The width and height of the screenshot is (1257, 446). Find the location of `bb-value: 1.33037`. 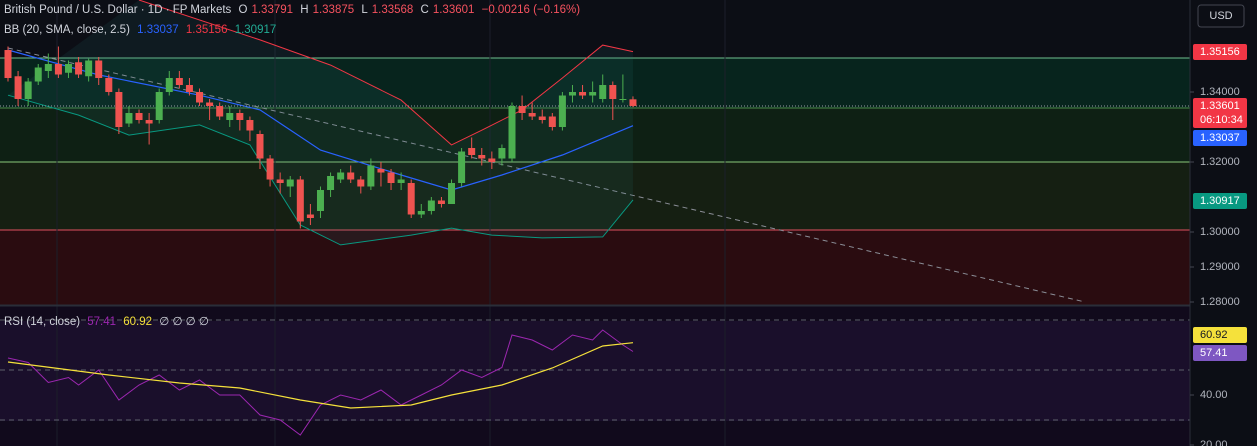

bb-value: 1.33037 is located at coordinates (158, 30).